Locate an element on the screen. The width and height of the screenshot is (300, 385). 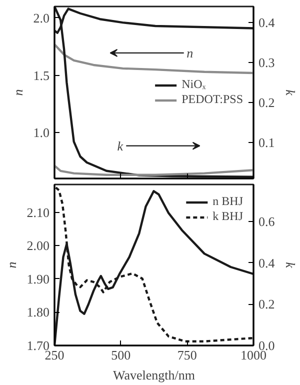
legend-label: PEDOT:PSS is located at coordinates (212, 99).